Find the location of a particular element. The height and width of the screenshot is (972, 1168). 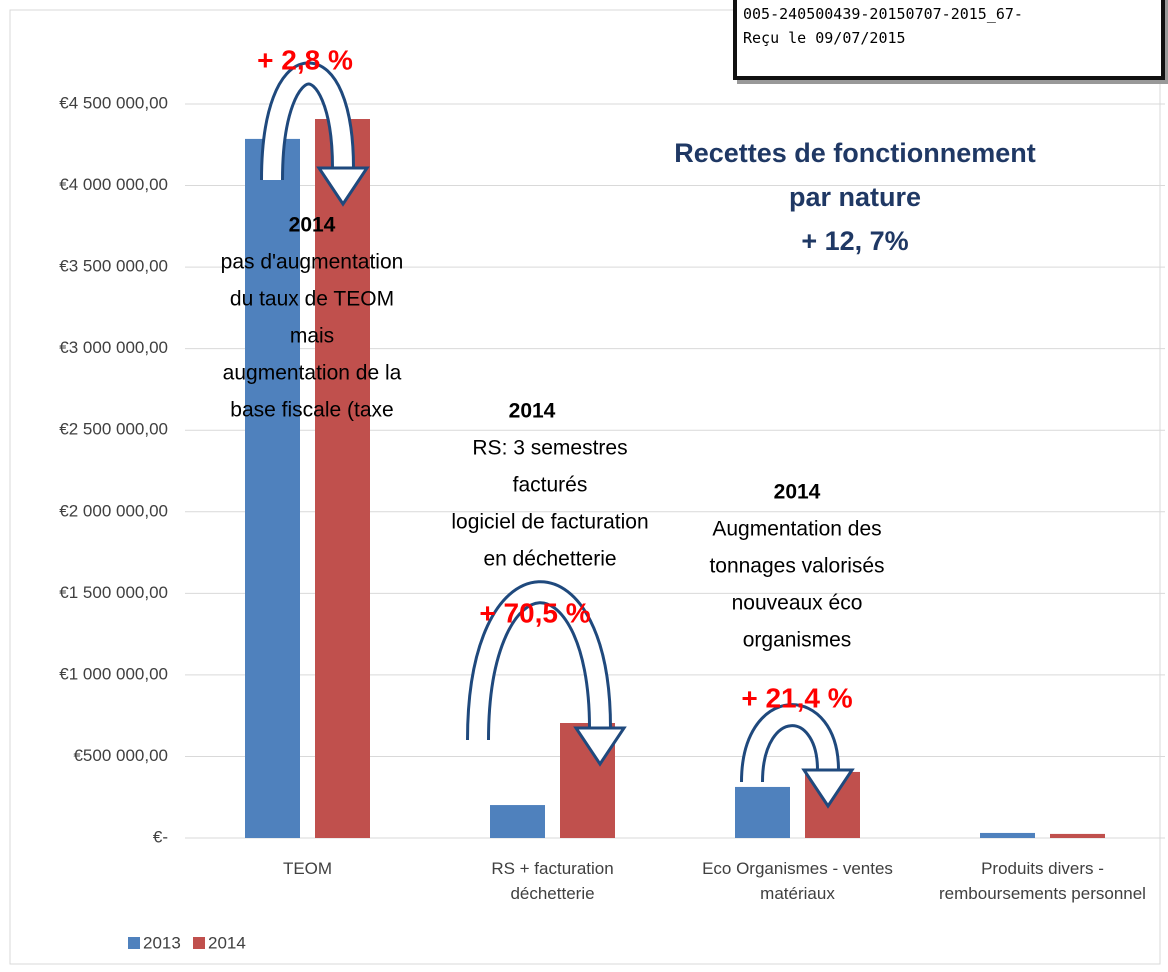

chart-title: par nature is located at coordinates (855, 197).